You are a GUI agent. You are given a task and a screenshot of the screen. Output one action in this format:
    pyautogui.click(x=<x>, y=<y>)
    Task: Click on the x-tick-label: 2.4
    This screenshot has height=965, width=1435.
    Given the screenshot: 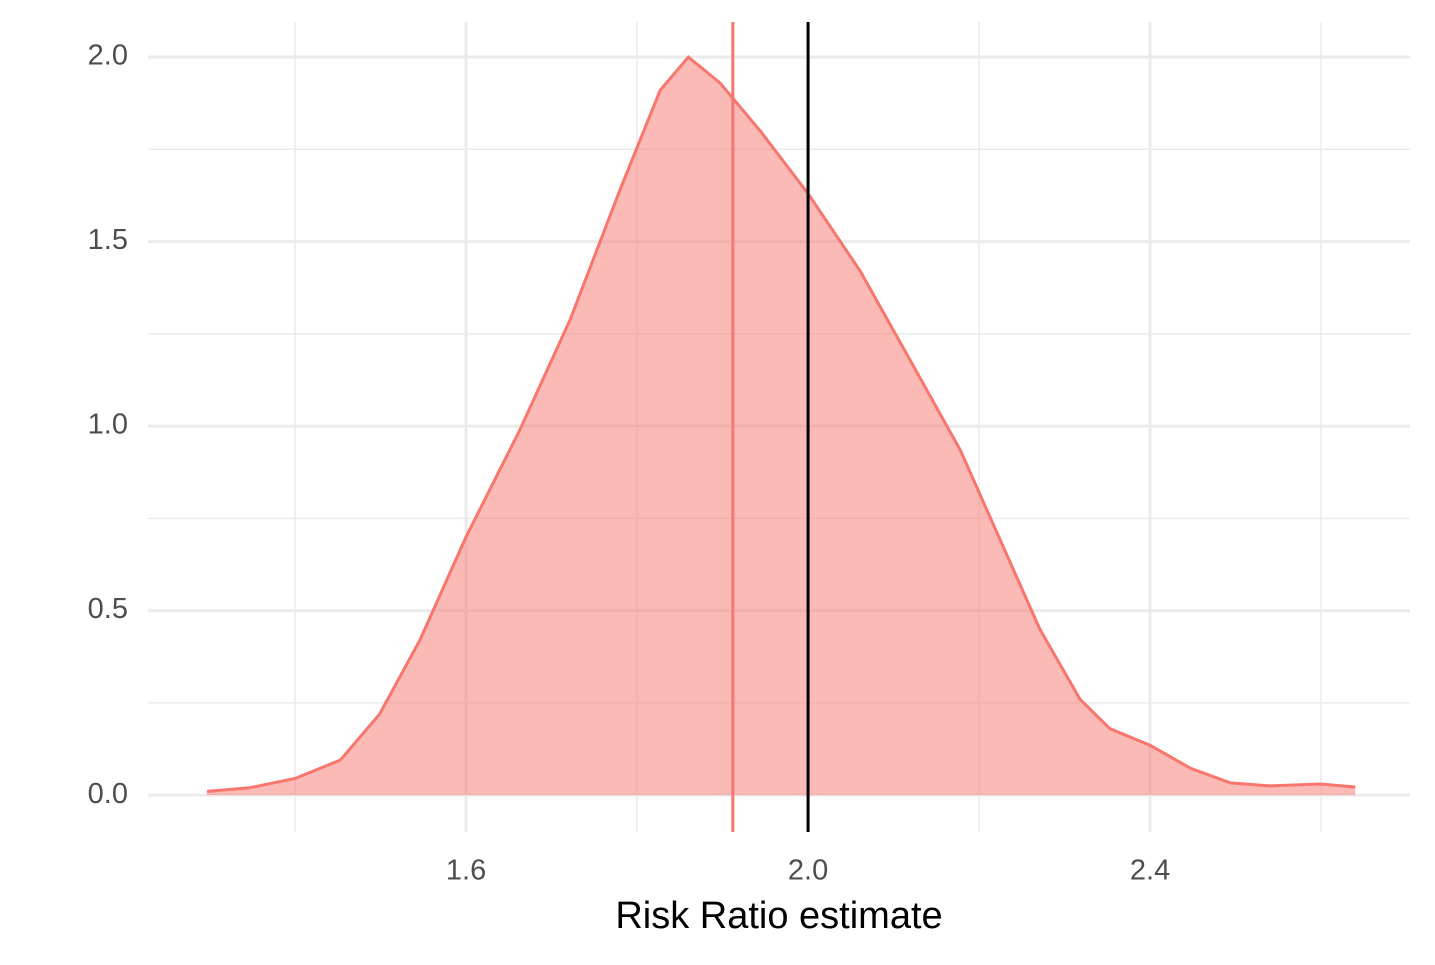 What is the action you would take?
    pyautogui.click(x=1150, y=871)
    